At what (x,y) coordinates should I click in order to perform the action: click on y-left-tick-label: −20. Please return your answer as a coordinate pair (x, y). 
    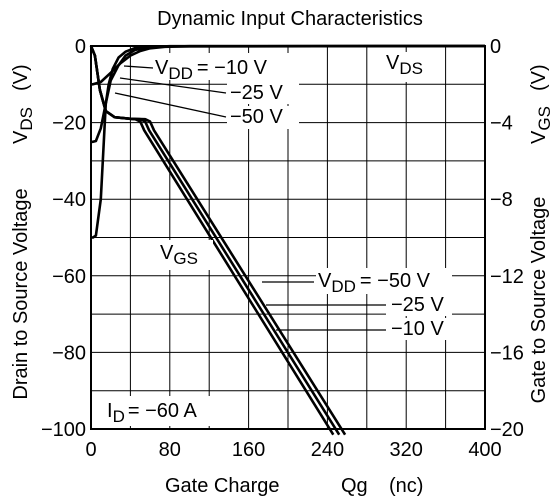
    Looking at the image, I should click on (69, 124).